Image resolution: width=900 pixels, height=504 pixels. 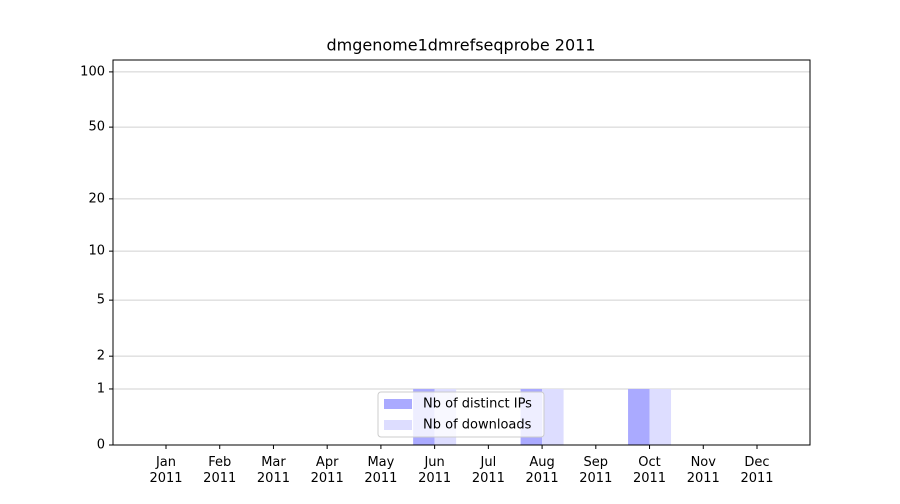 I want to click on x-tick-label: May 2011, so click(x=380, y=470).